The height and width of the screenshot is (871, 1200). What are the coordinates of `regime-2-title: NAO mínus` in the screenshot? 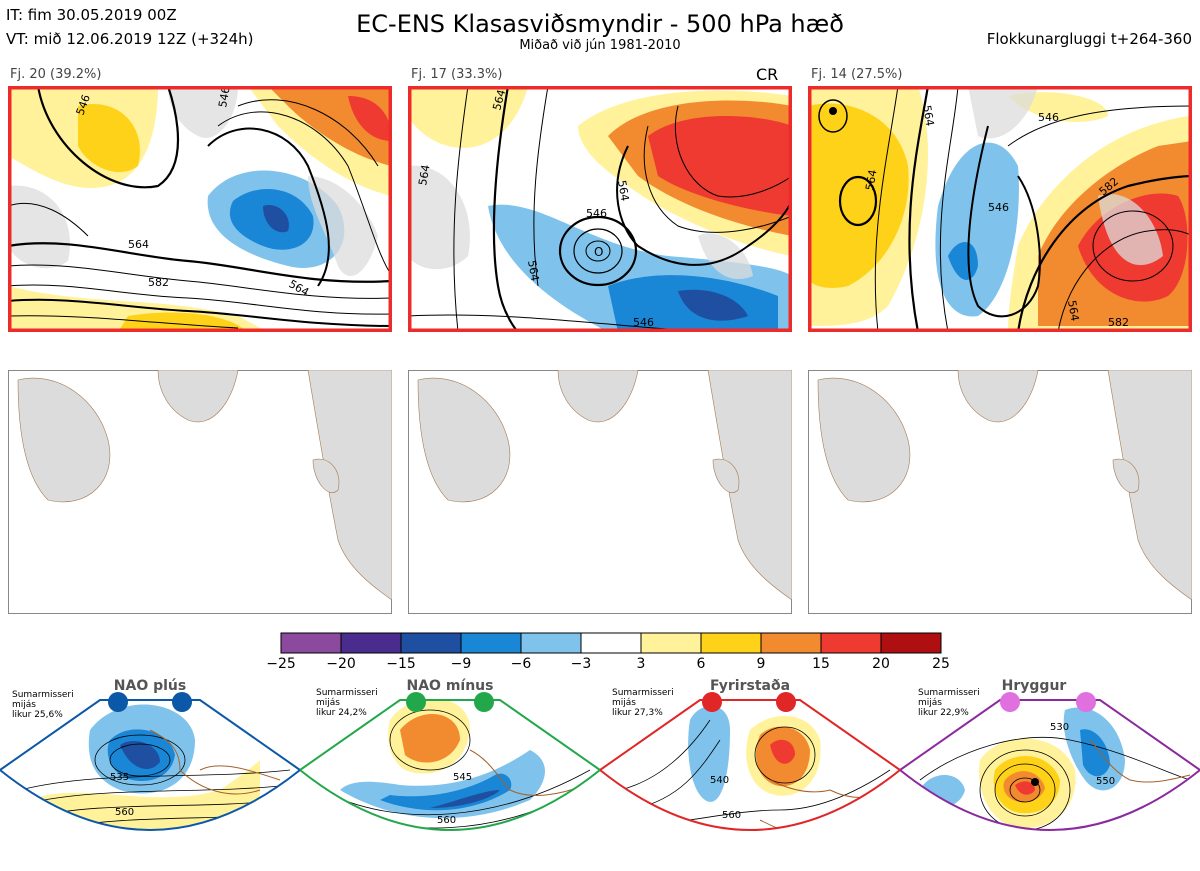 It's located at (450, 686).